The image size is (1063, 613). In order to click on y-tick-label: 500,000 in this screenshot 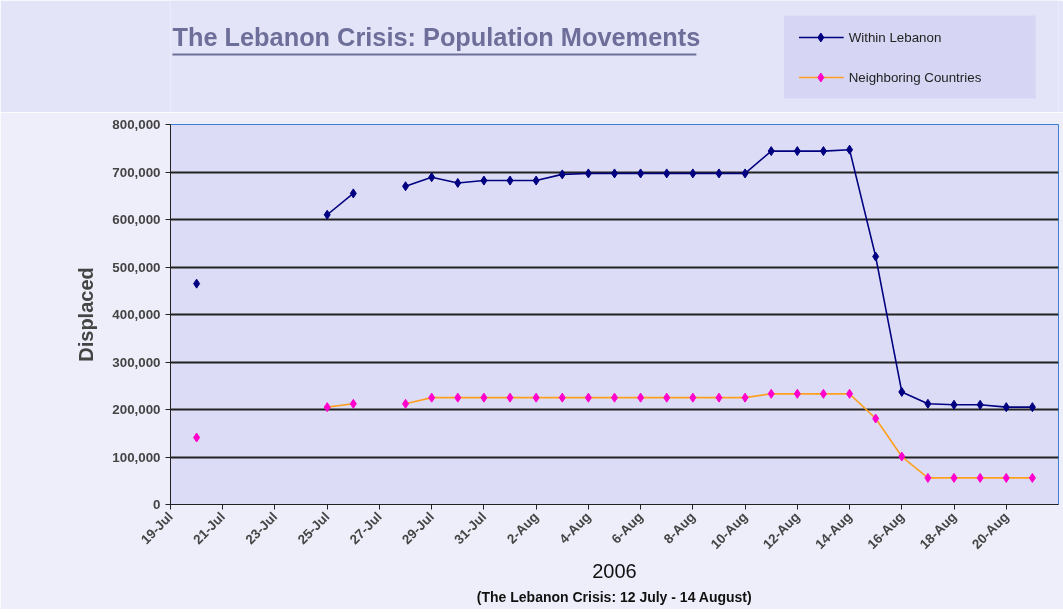, I will do `click(136, 267)`.